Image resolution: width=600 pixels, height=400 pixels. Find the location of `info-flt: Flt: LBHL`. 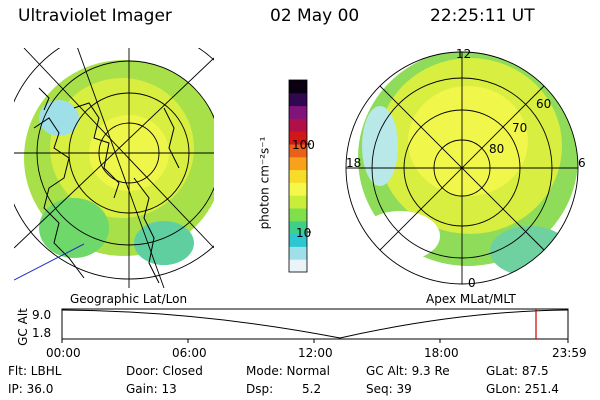

info-flt: Flt: LBHL is located at coordinates (35, 371).